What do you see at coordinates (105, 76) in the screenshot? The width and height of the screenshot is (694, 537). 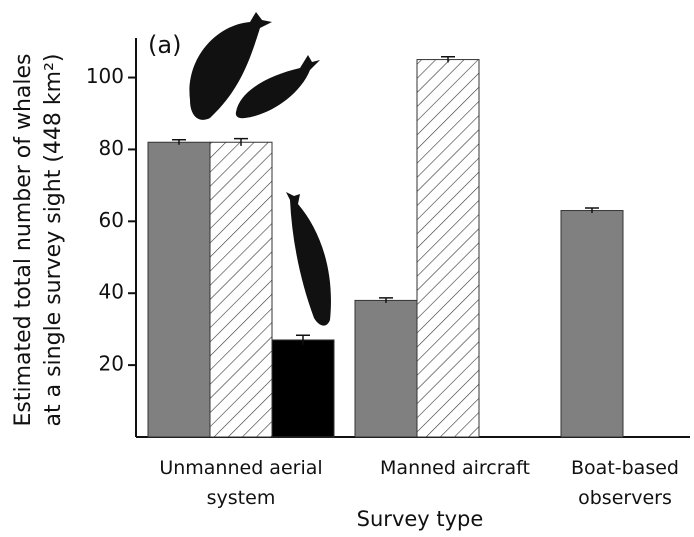 I see `y-tick-label: 100` at bounding box center [105, 76].